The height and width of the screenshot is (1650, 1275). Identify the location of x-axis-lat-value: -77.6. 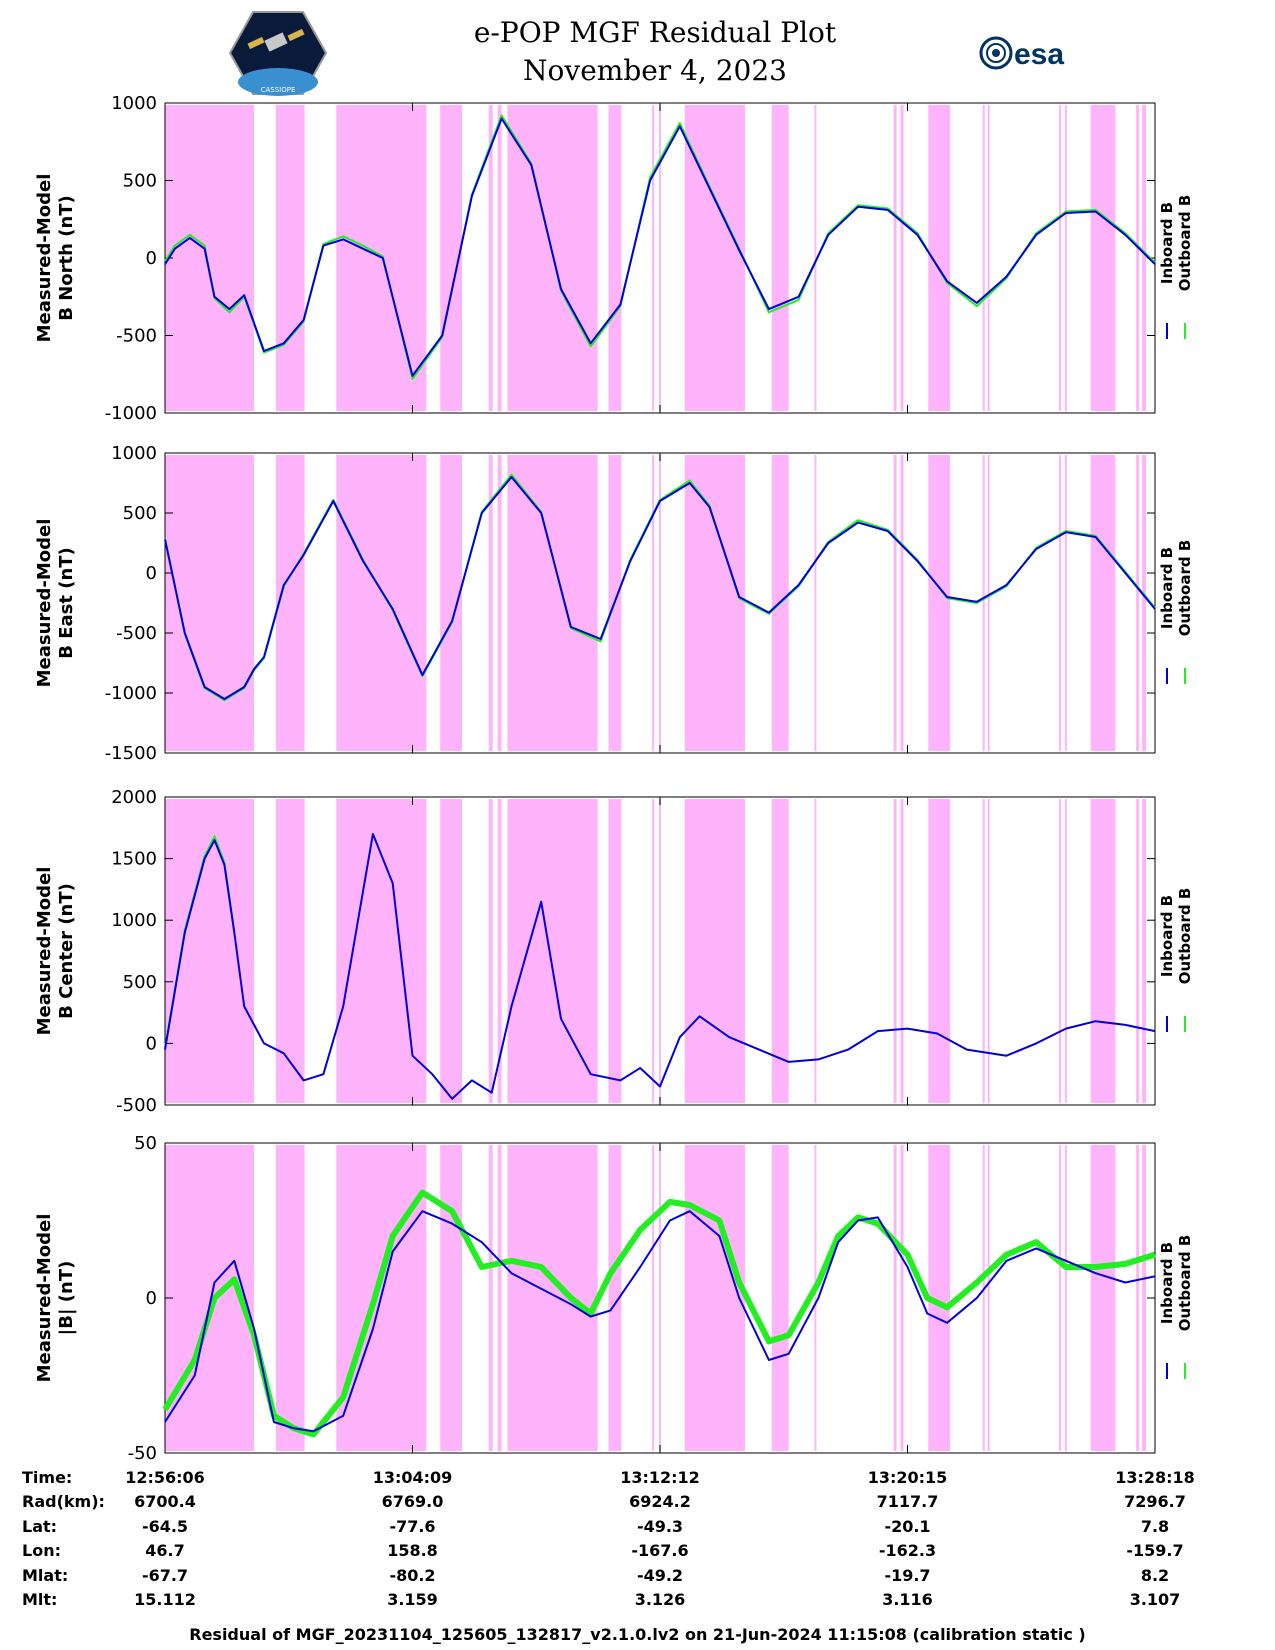
(412, 1526).